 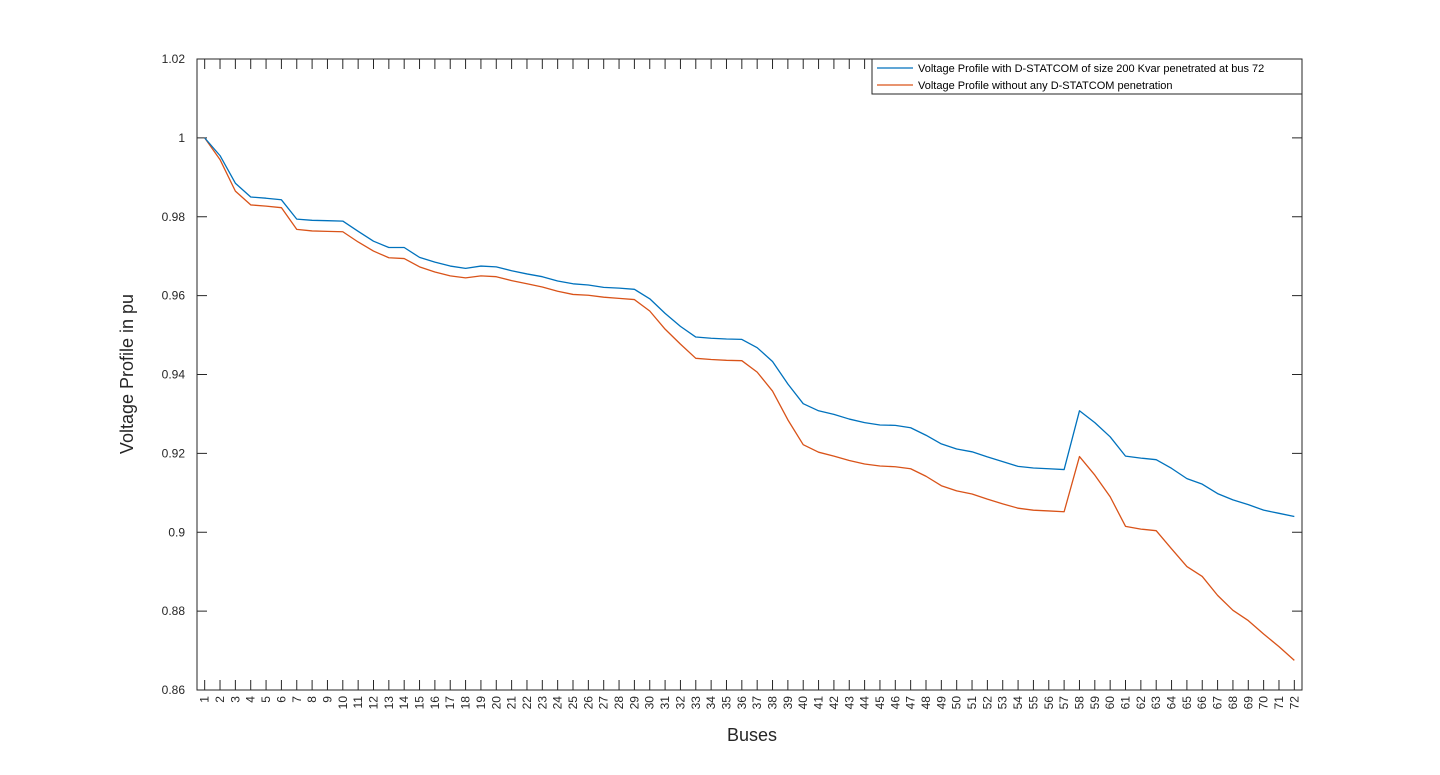 What do you see at coordinates (849, 703) in the screenshot?
I see `x-tick-label: 43` at bounding box center [849, 703].